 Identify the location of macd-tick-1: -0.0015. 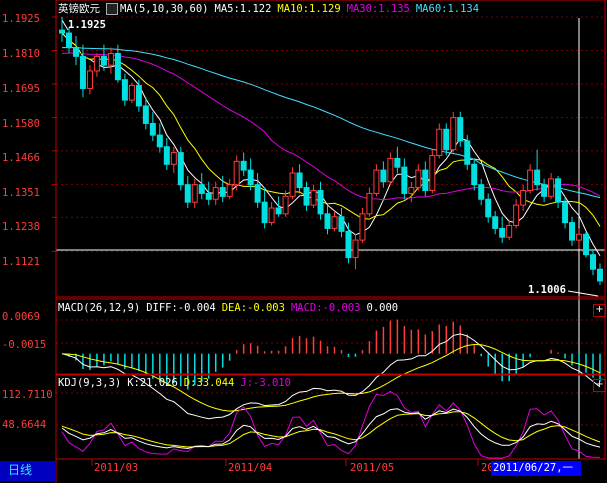
(24, 345).